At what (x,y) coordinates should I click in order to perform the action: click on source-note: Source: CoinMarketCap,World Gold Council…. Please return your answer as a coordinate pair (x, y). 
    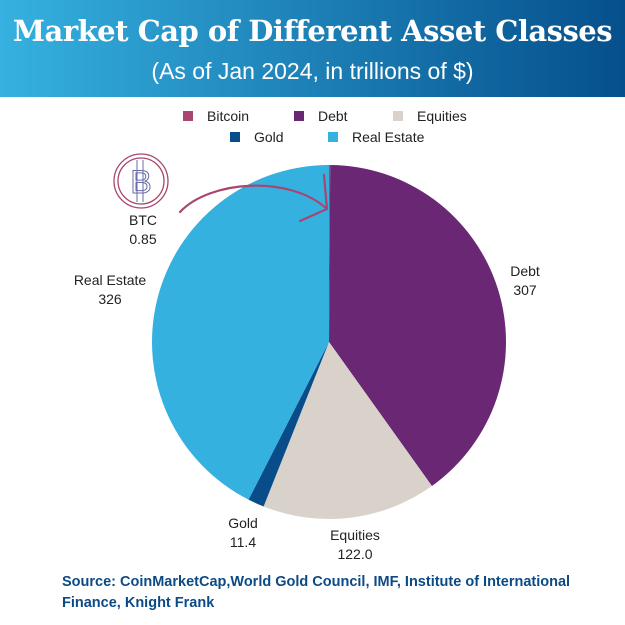
    Looking at the image, I should click on (316, 592).